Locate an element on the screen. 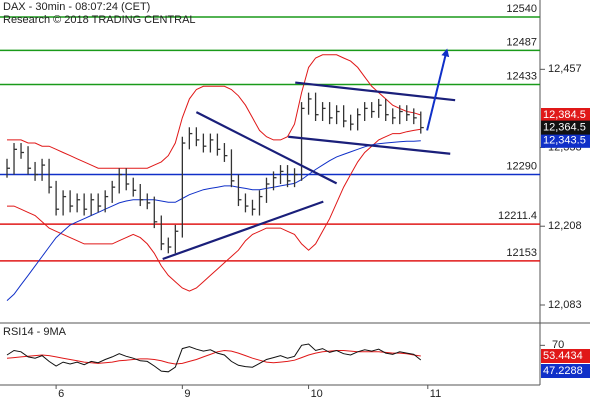  forecast-arrow is located at coordinates (438, 89).